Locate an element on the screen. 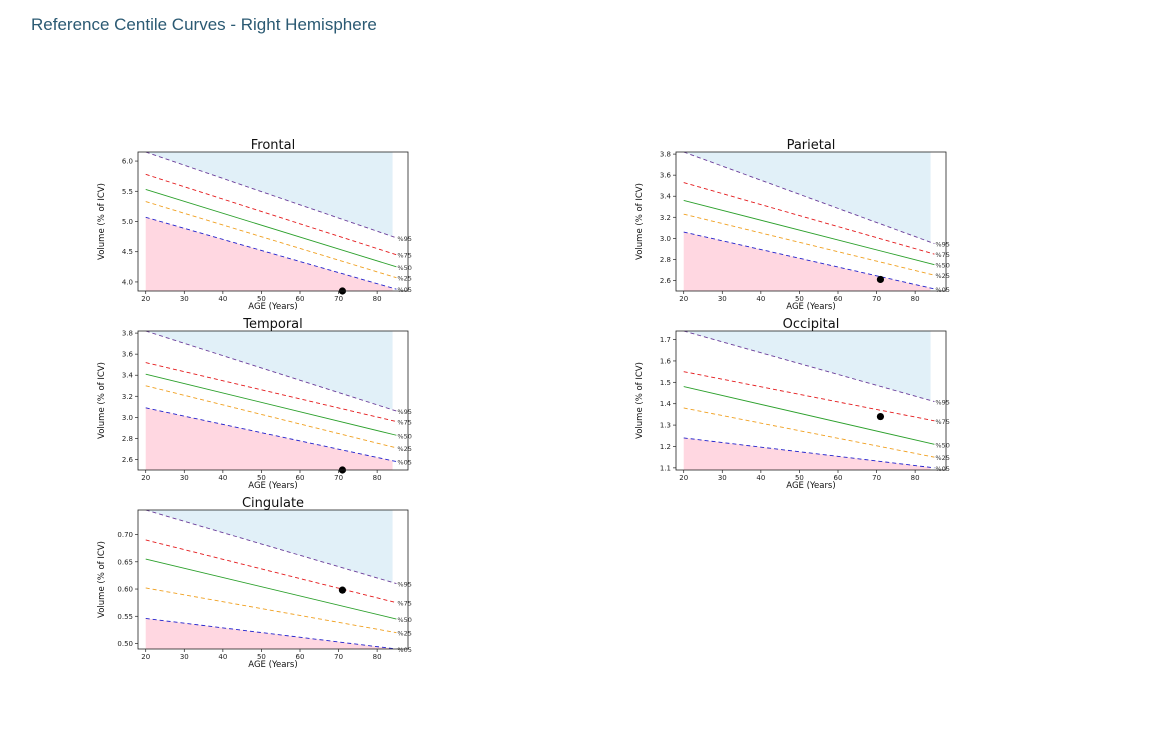 This screenshot has height=749, width=1149. y-tick-label: 5.0 is located at coordinates (127, 222).